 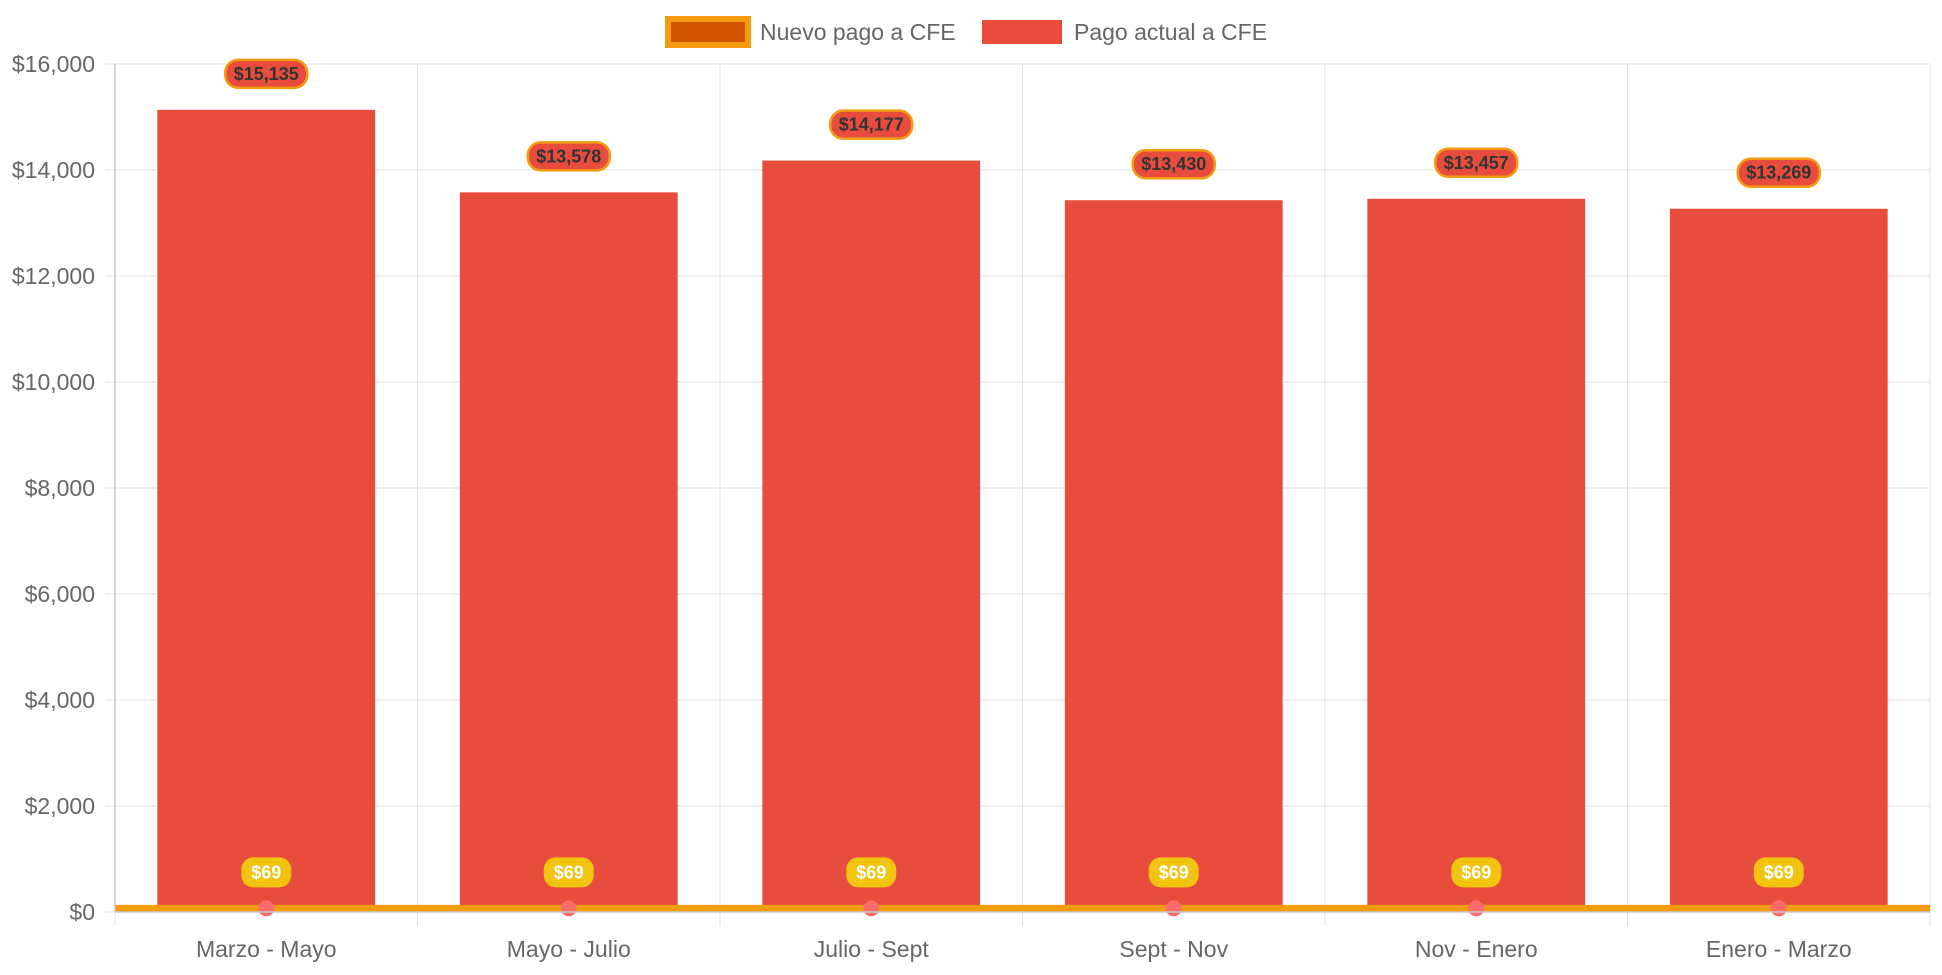 I want to click on bar-value-label: $14,177, so click(x=871, y=125).